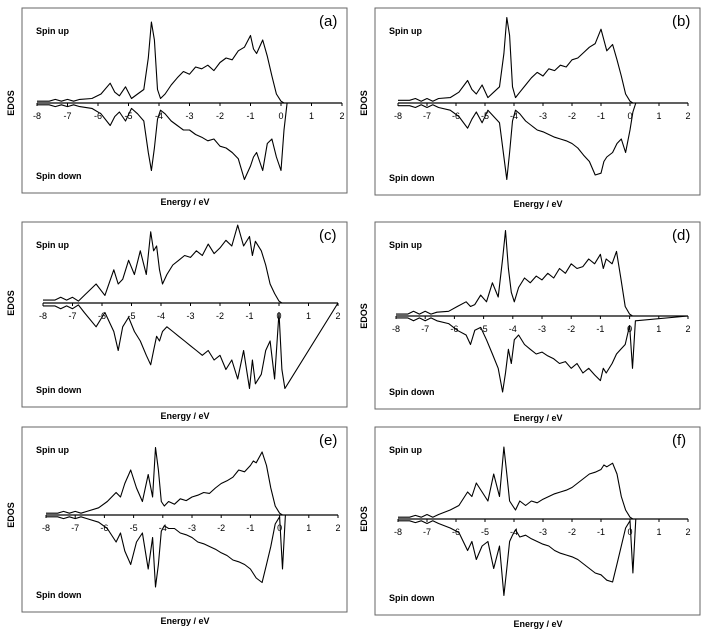 This screenshot has width=709, height=629. I want to click on panel-f-tick-label: -7, so click(427, 532).